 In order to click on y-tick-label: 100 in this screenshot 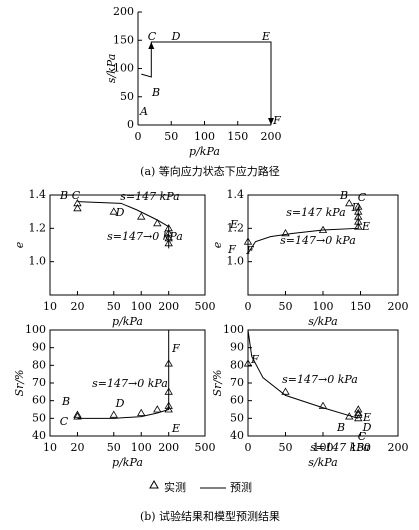, I will do `click(35, 329)`.